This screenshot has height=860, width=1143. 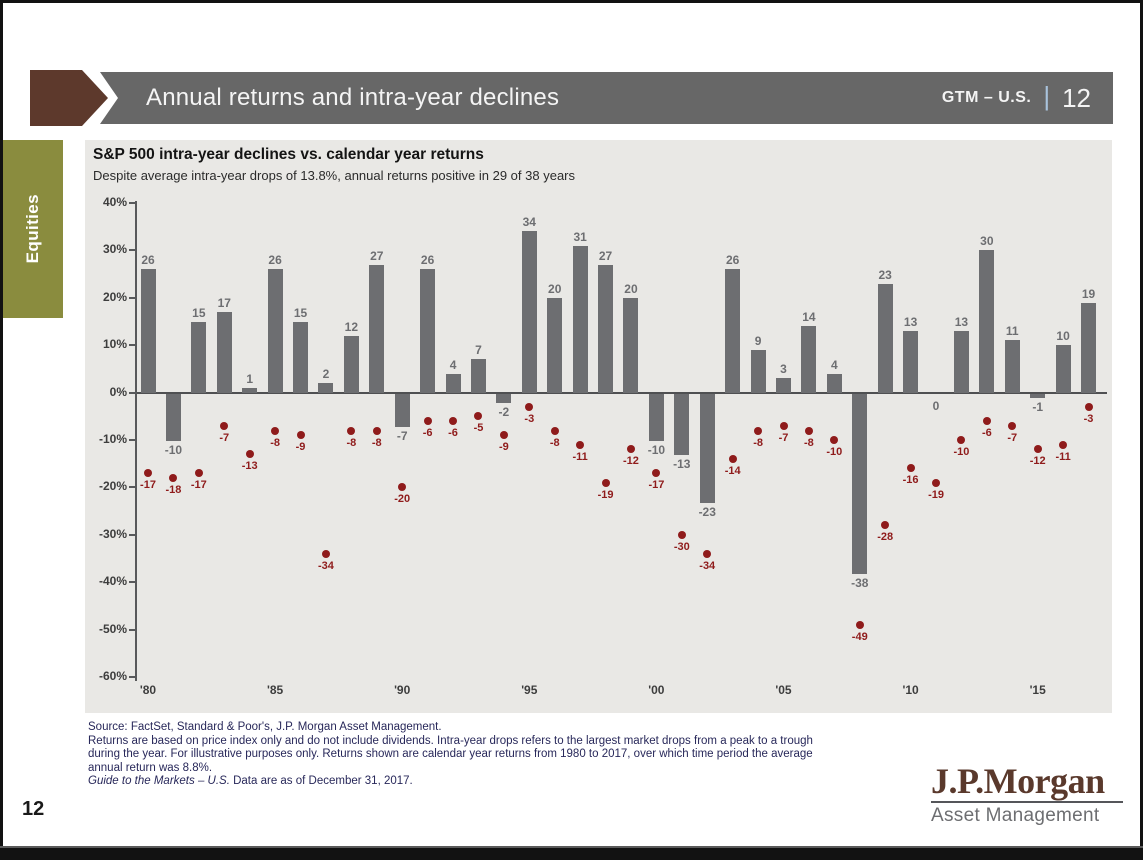 I want to click on decline-dot-2009, so click(x=885, y=525).